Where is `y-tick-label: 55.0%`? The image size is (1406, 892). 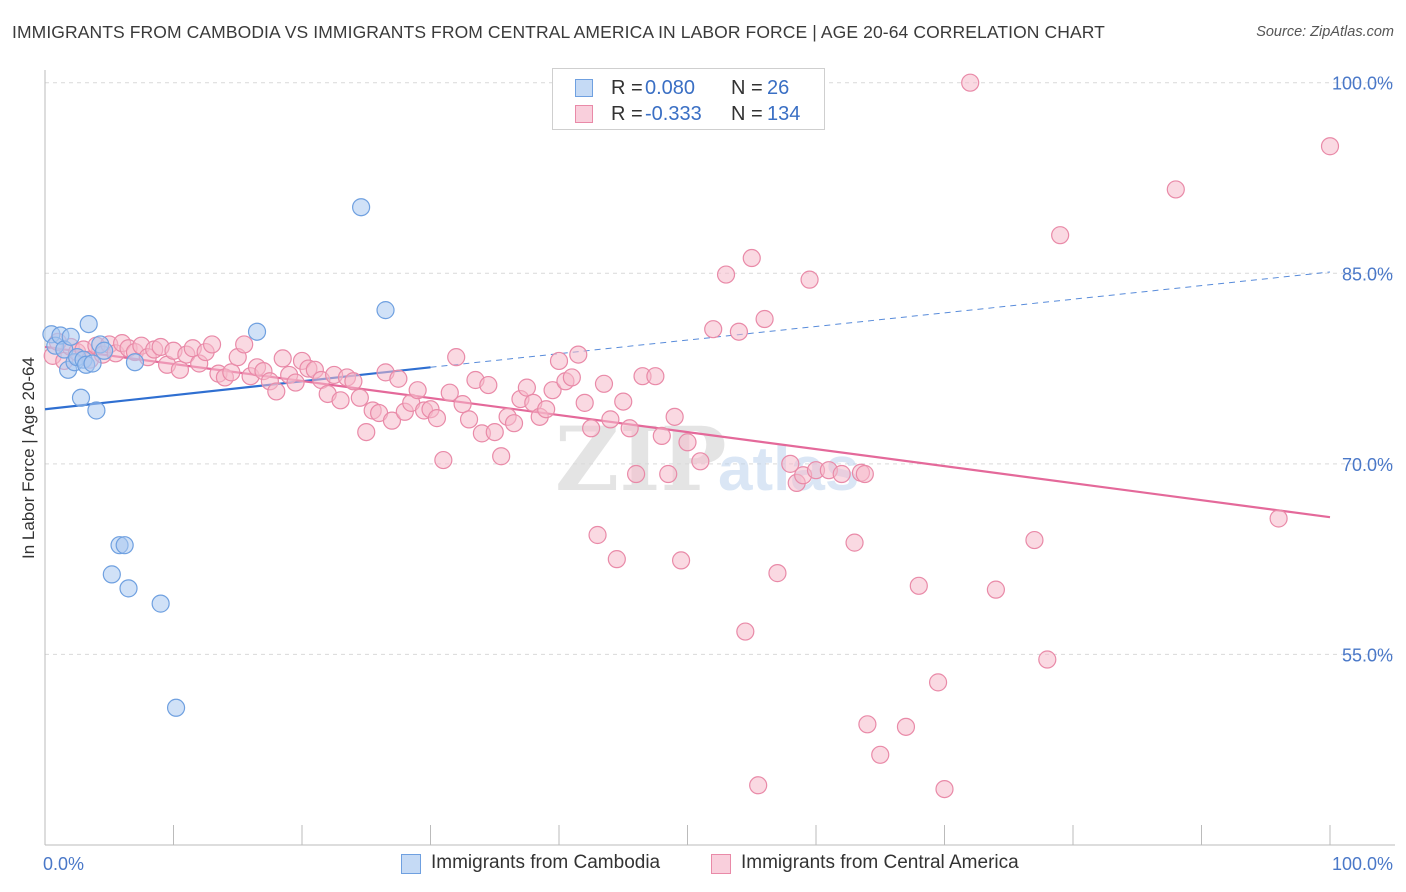
y-tick-label: 55.0% is located at coordinates (1367, 655).